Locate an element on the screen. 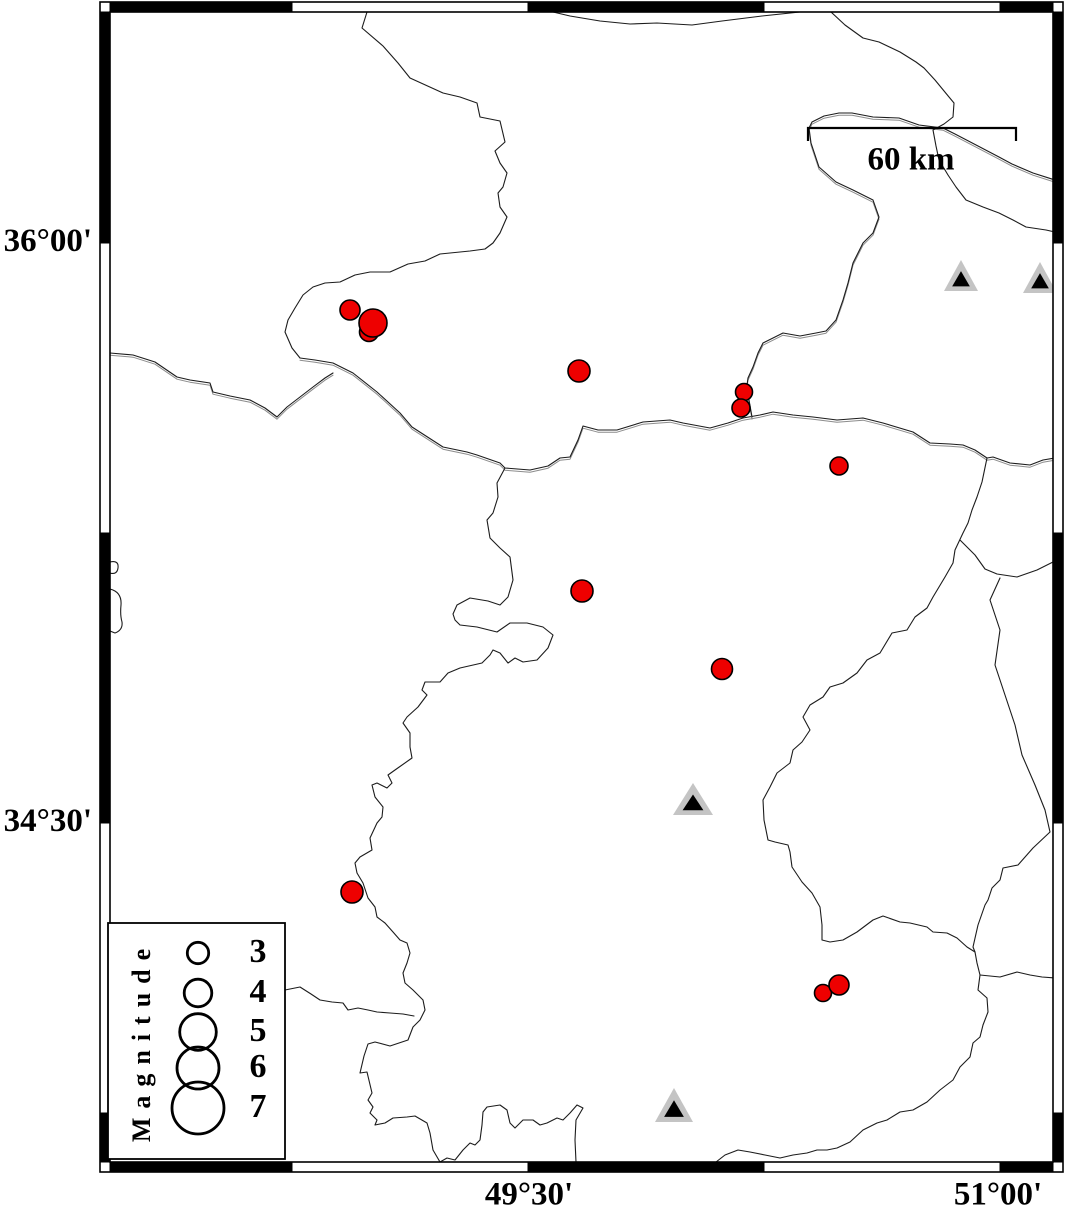 The height and width of the screenshot is (1210, 1066). legend-title: Magnitude is located at coordinates (141, 1041).